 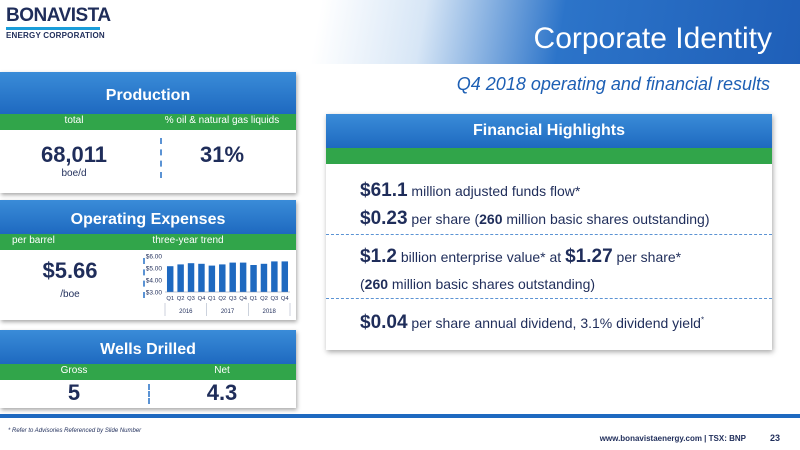 I want to click on wells-title: Wells Drilled, so click(x=148, y=347).